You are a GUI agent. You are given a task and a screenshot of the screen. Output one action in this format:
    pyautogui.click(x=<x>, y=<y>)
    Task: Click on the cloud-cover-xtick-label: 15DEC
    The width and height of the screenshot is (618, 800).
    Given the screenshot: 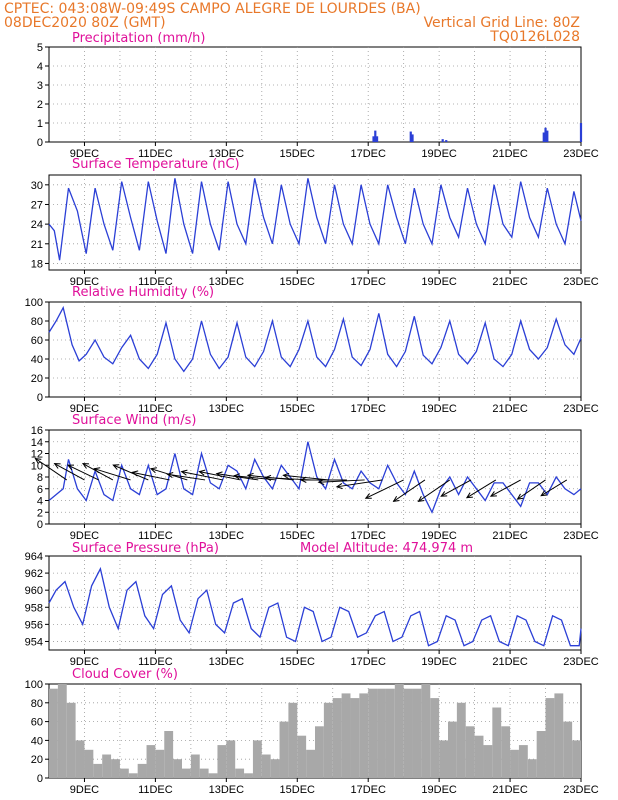 What is the action you would take?
    pyautogui.click(x=298, y=790)
    